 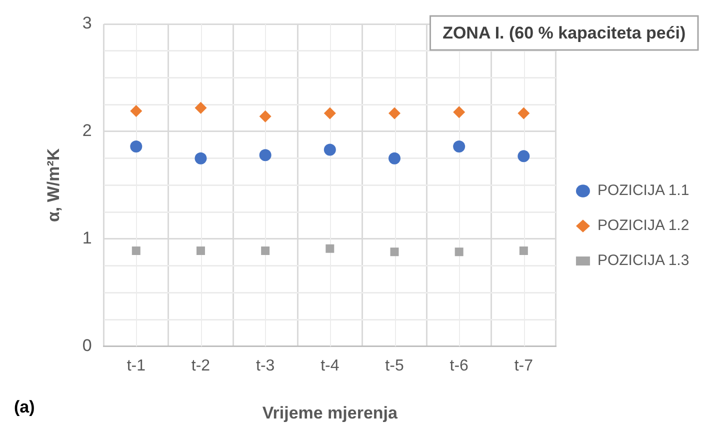 I want to click on legend-label: POZICIJA 1.1, so click(x=643, y=191).